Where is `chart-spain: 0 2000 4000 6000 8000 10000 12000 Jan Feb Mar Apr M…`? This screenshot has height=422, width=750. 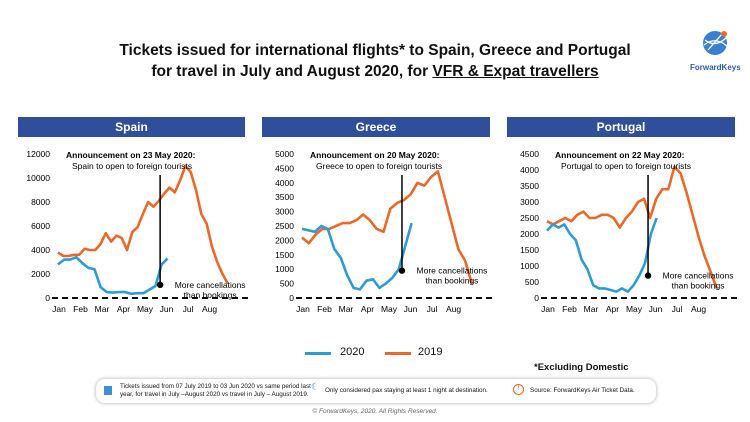 chart-spain: 0 2000 4000 6000 8000 10000 12000 Jan Feb Mar Apr M… is located at coordinates (137, 231).